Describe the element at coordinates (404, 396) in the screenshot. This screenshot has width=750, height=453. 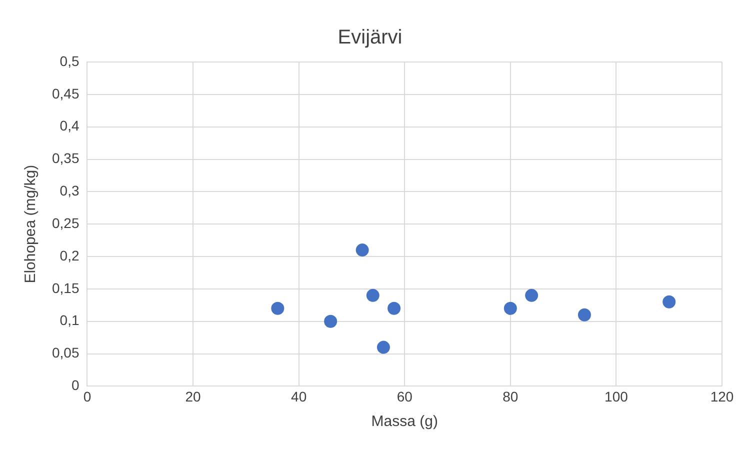
I see `x-tick-label: 60` at that location.